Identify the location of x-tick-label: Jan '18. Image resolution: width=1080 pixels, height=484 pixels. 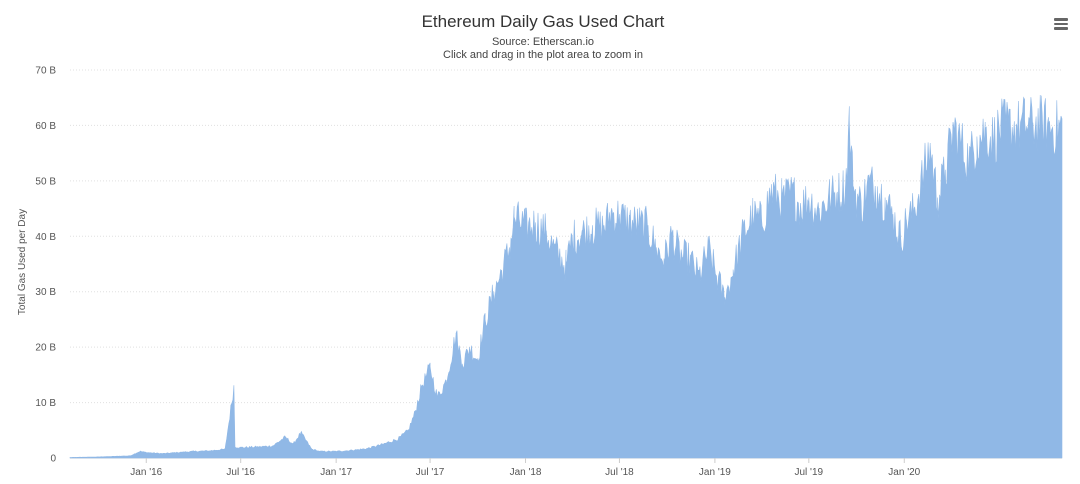
(526, 472).